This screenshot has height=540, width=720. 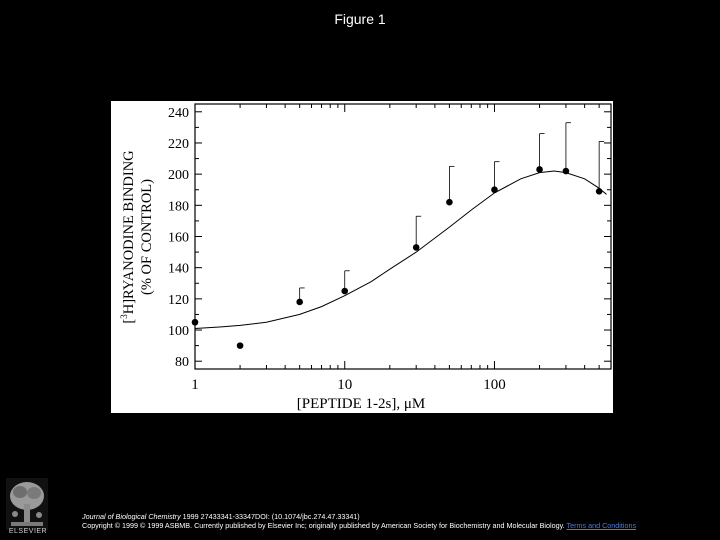 I want to click on y-tick-labels: 80 100 120 140 160 180 200 220 240, so click(x=178, y=238).